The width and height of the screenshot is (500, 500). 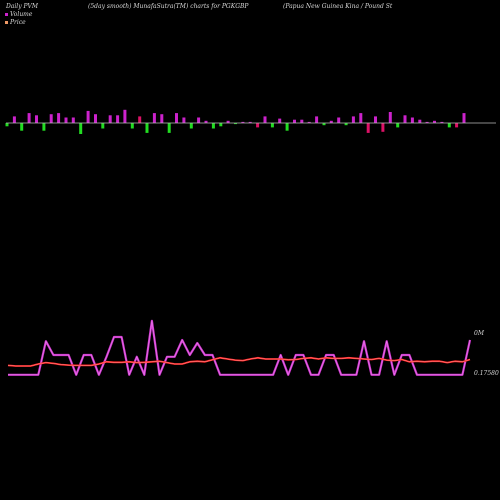 I want to click on volume-bars, so click(x=235, y=121).